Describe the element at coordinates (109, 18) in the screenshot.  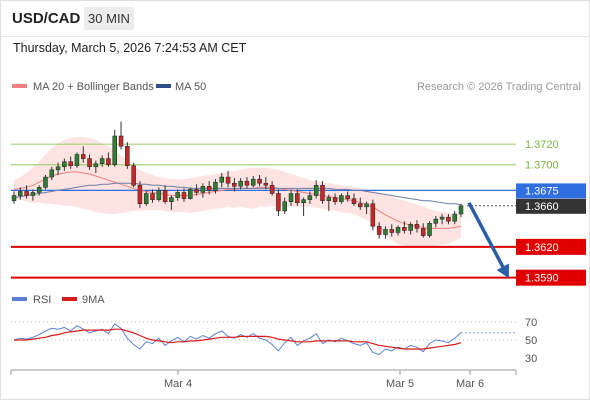
I see `timeframe-button: 30 MIN` at that location.